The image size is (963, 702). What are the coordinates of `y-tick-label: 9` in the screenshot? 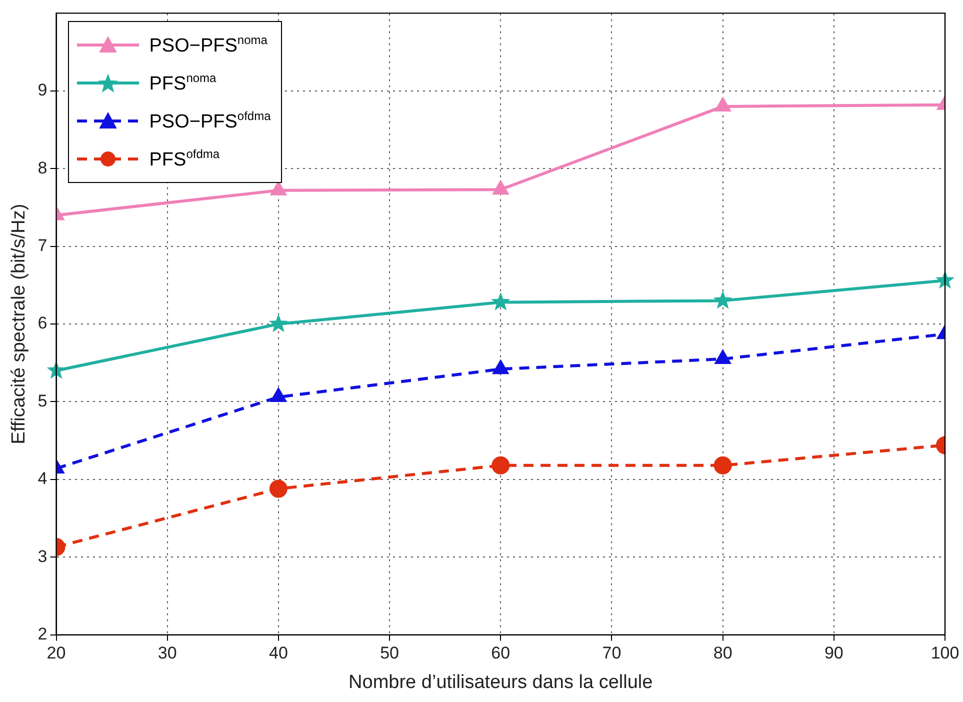 It's located at (43, 90).